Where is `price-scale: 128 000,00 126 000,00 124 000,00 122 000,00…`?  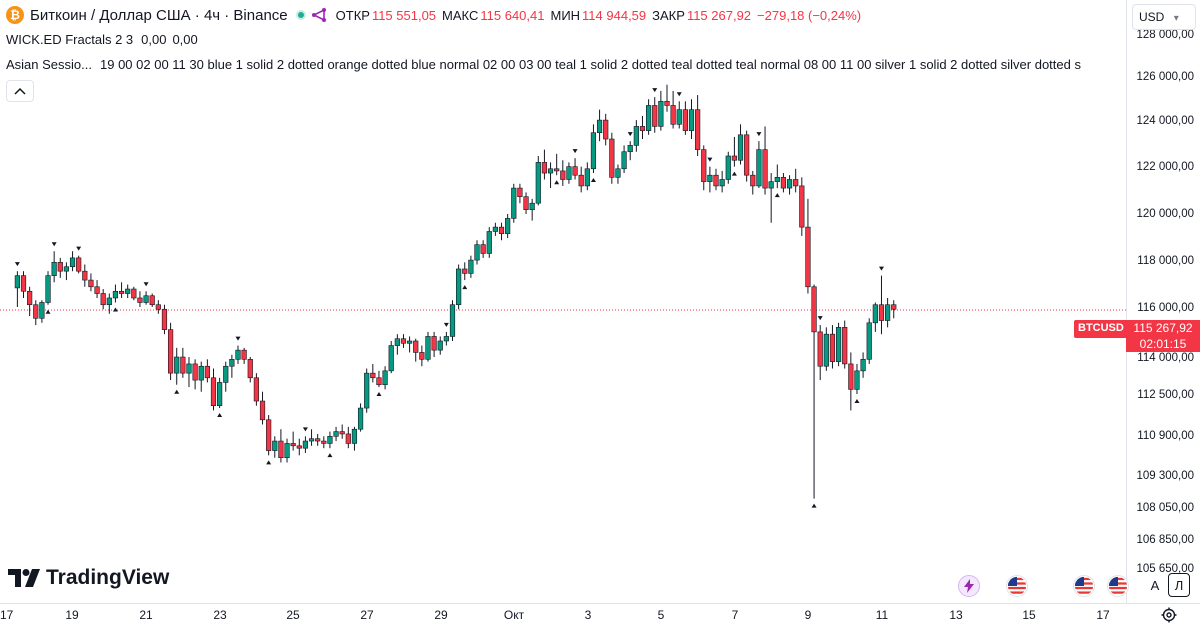
price-scale: 128 000,00 126 000,00 124 000,00 122 000,00… is located at coordinates (1163, 301).